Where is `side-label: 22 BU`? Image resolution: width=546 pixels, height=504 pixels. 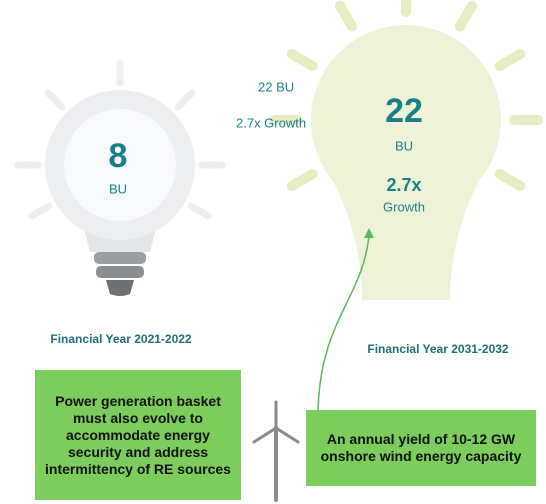
side-label: 22 BU is located at coordinates (276, 86).